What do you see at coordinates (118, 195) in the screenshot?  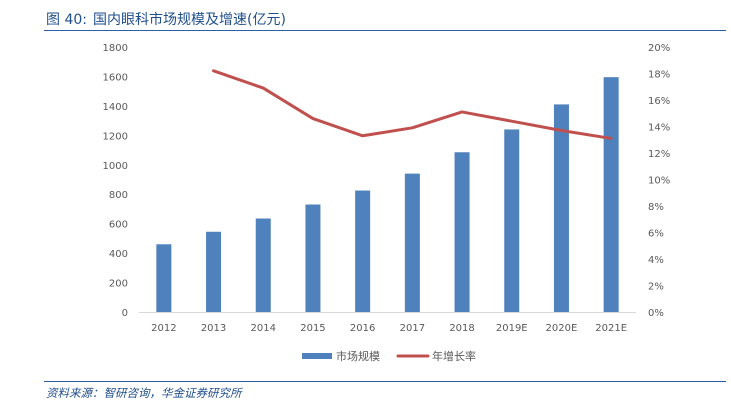 I see `left-axis-tick-label: 800` at bounding box center [118, 195].